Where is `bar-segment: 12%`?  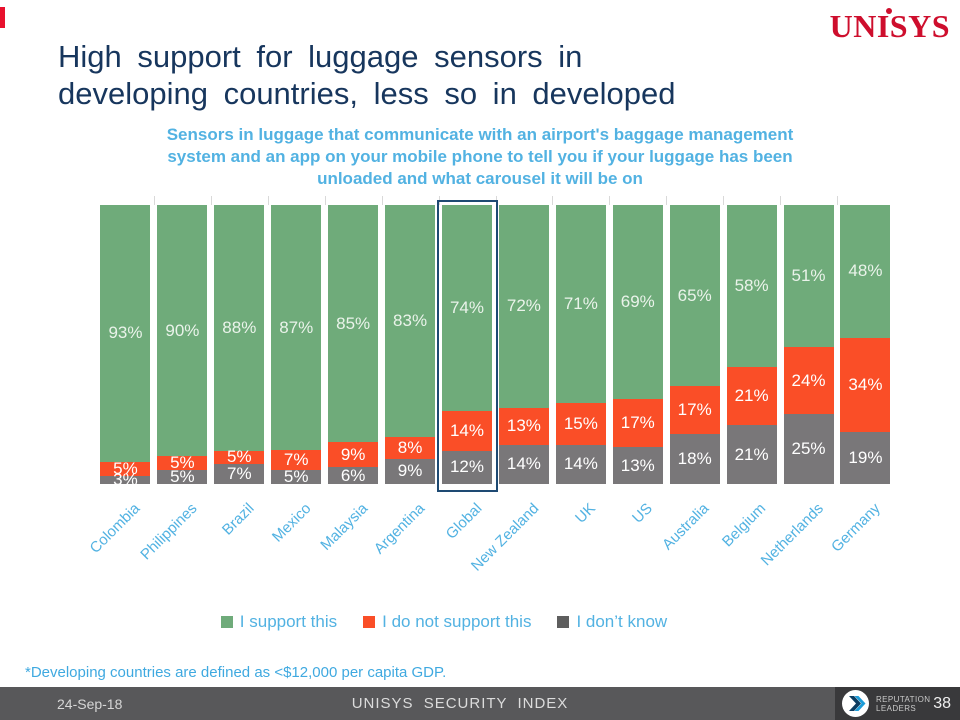 bar-segment: 12% is located at coordinates (466, 467).